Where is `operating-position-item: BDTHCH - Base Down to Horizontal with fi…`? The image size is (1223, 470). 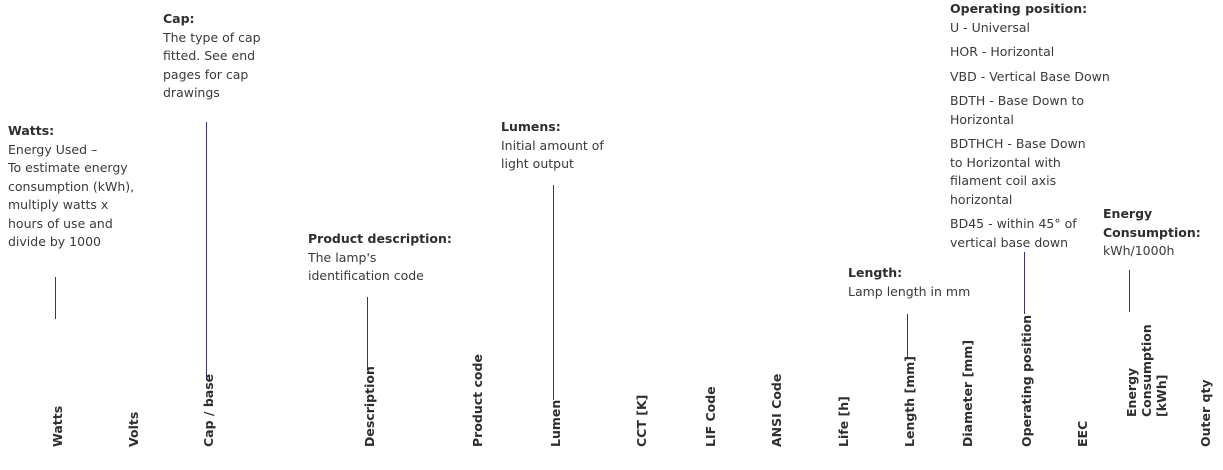 operating-position-item: BDTHCH - Base Down to Horizontal with fi… is located at coordinates (1018, 171).